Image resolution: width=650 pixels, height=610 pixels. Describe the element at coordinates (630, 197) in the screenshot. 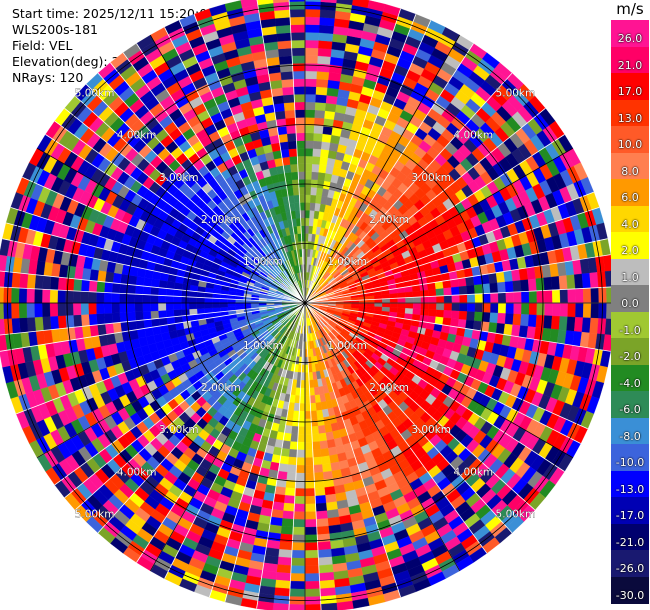

I see `colorbar-tick-label: 6.0` at that location.